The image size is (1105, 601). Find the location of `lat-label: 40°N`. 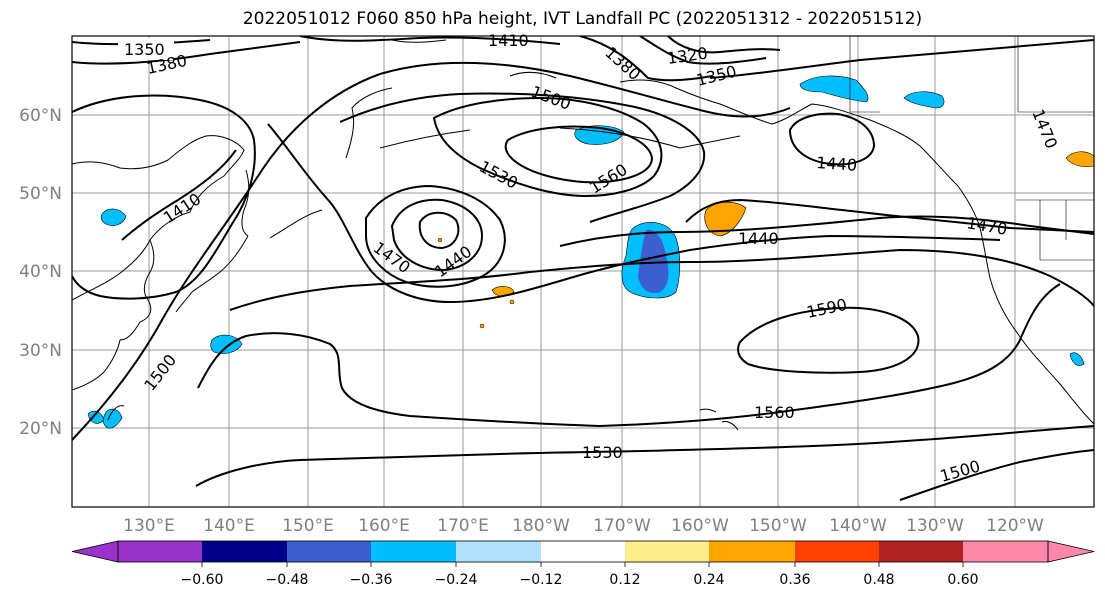

lat-label: 40°N is located at coordinates (40, 272).